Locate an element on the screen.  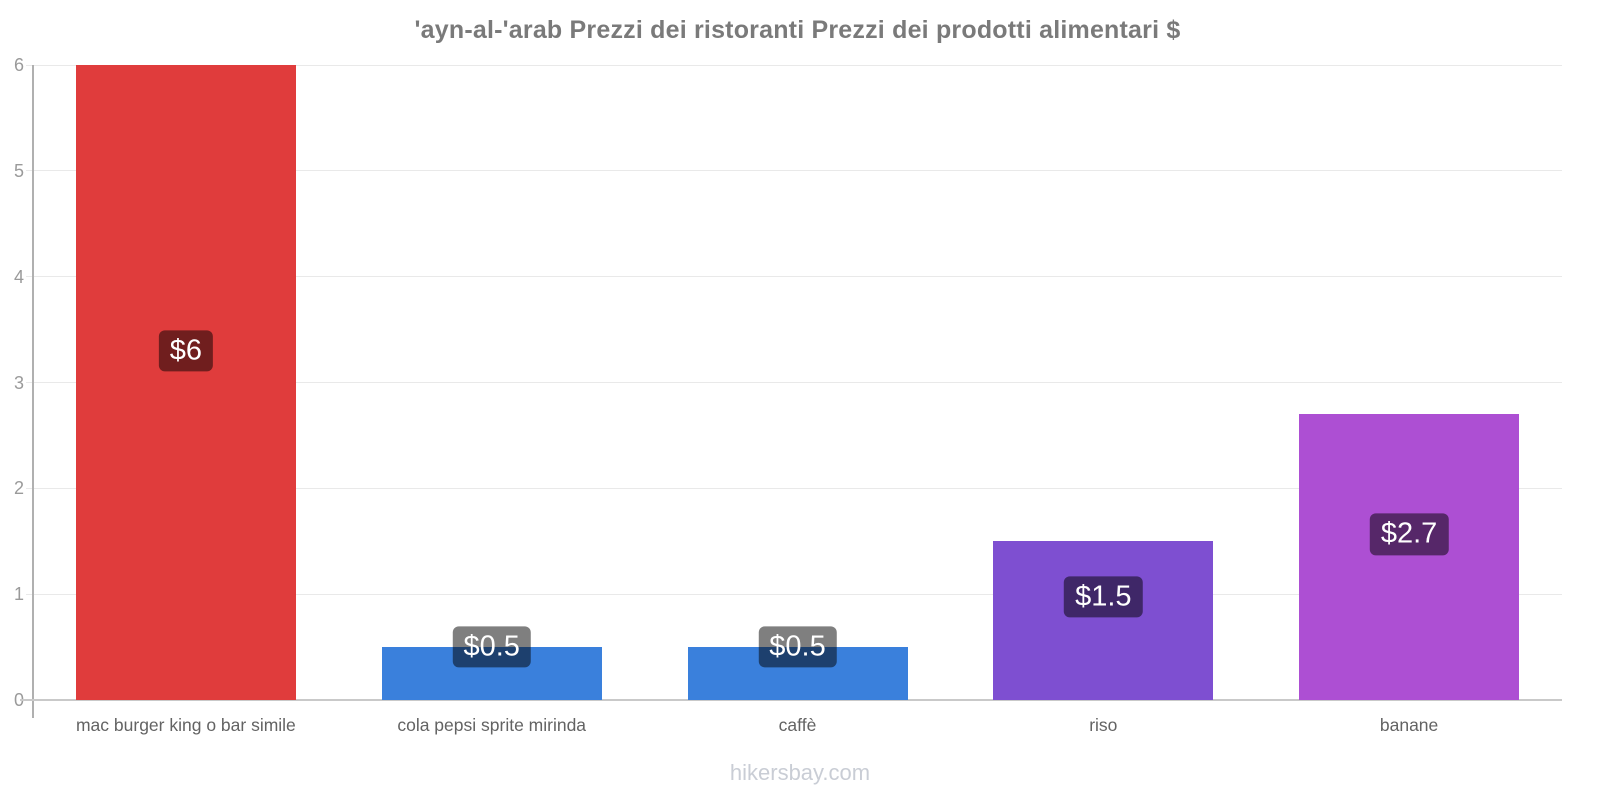
y-axis-tick-label: 2 is located at coordinates (18, 488).